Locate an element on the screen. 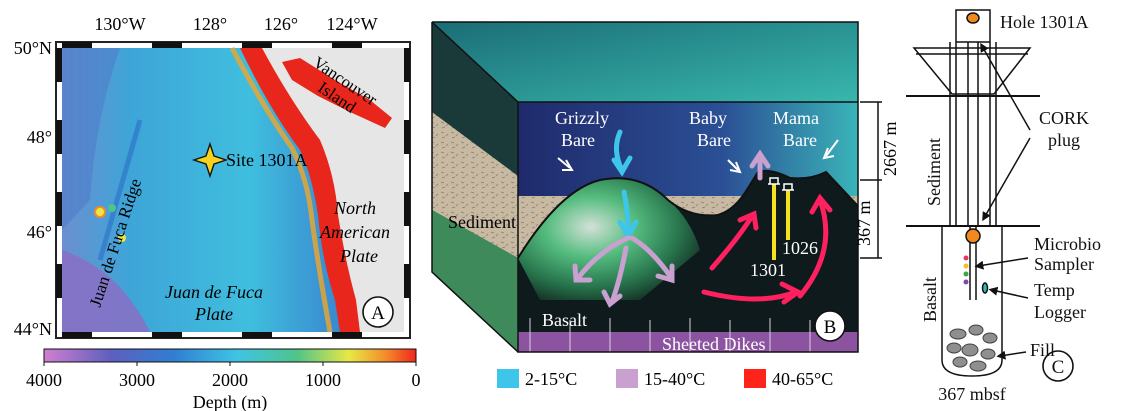  open-hole is located at coordinates (972, 301).